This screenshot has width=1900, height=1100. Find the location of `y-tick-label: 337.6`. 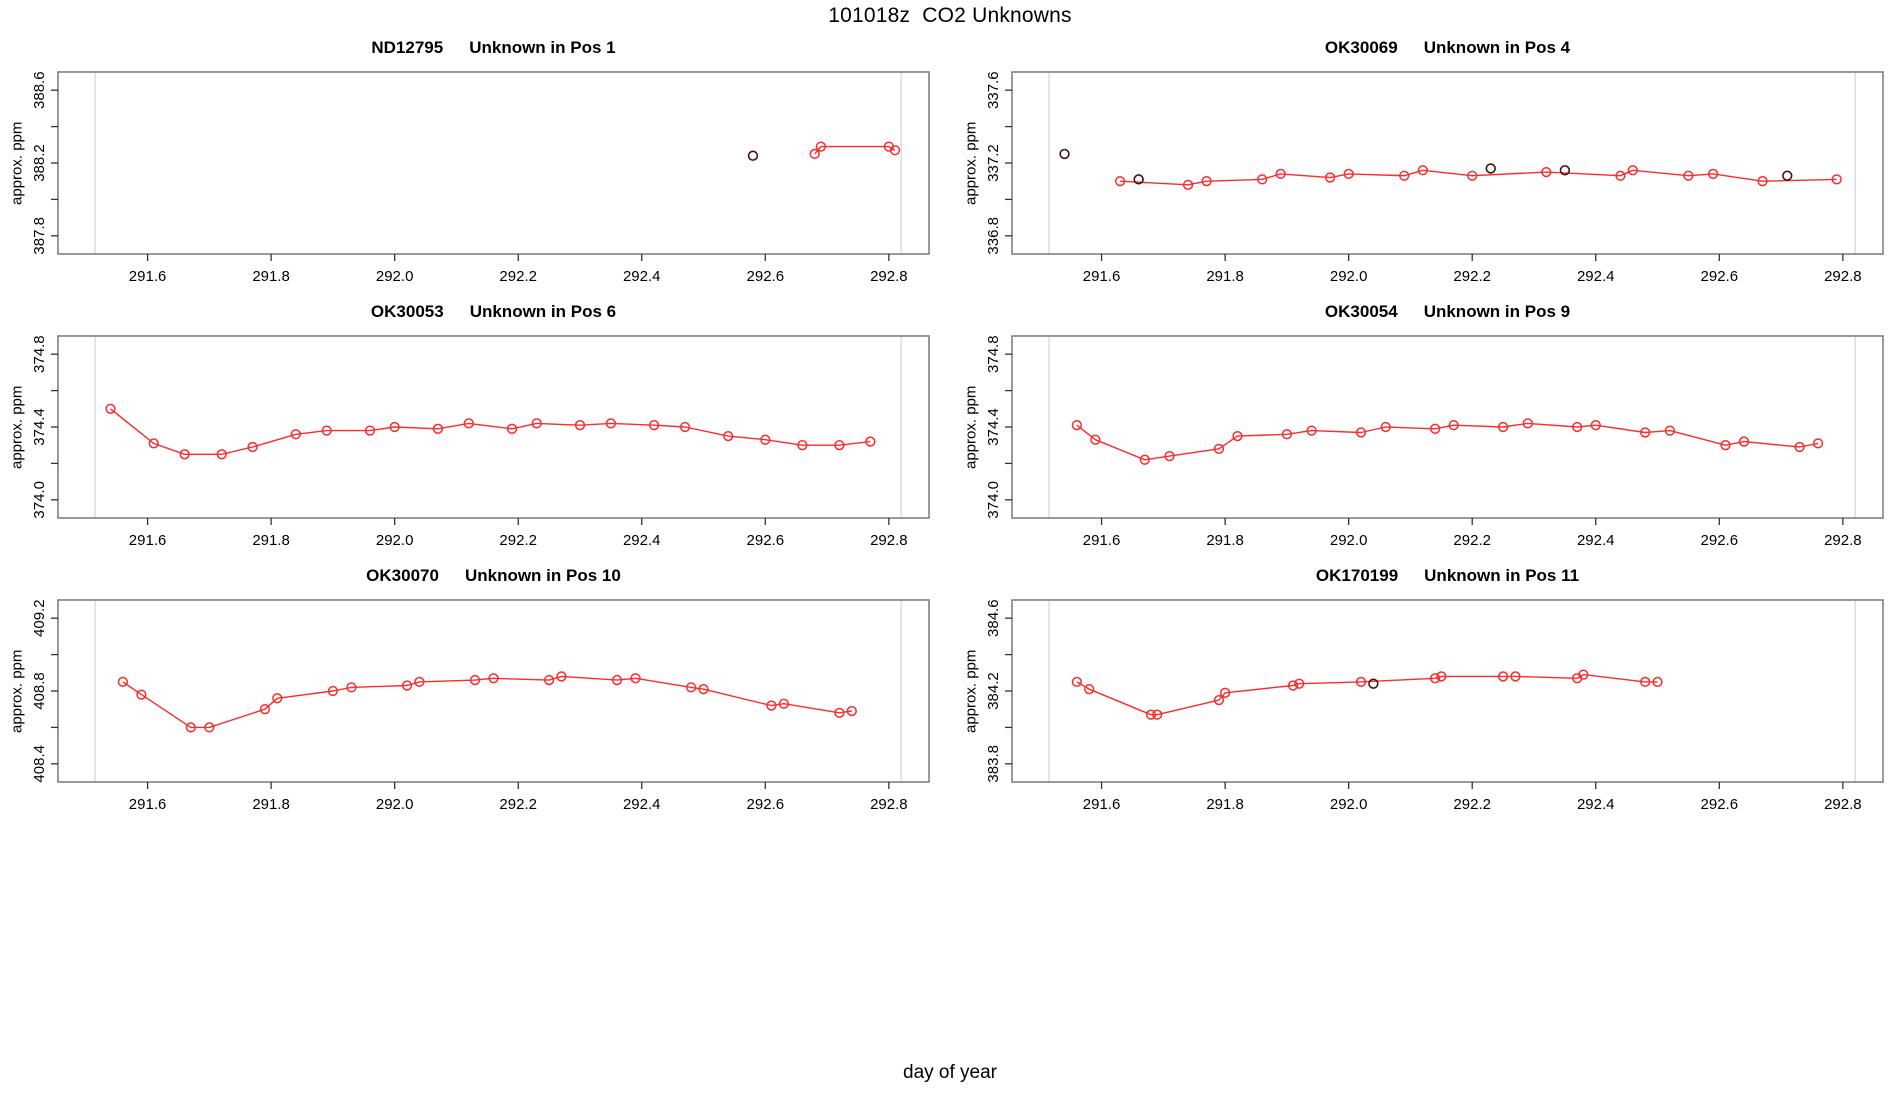

y-tick-label: 337.6 is located at coordinates (993, 90).